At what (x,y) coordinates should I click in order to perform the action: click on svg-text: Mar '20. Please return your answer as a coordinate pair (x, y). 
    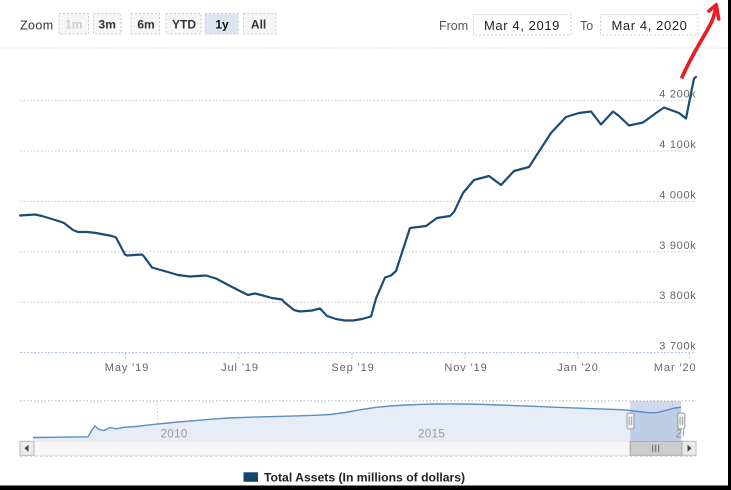
    Looking at the image, I should click on (675, 368).